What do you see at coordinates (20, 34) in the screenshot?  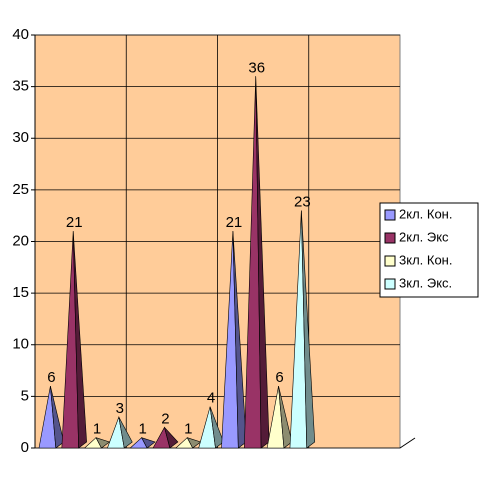 I see `y-tick-label: 40` at bounding box center [20, 34].